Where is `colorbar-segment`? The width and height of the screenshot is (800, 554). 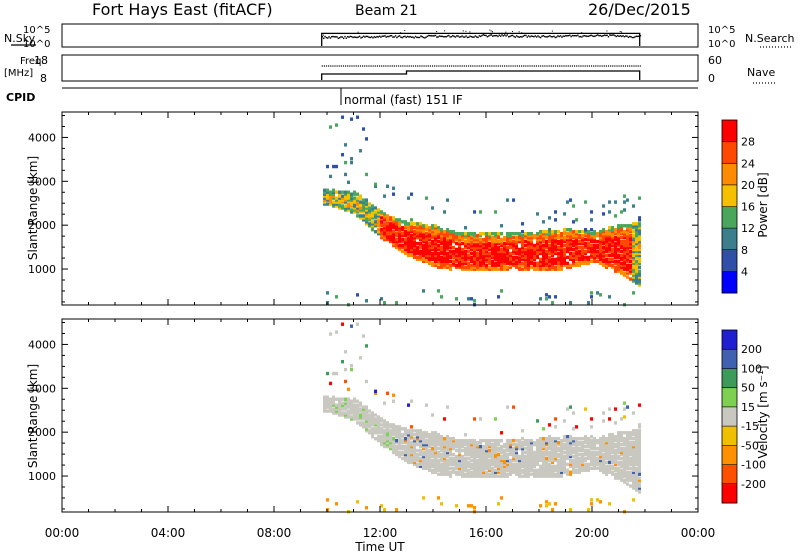
colorbar-segment is located at coordinates (729, 217).